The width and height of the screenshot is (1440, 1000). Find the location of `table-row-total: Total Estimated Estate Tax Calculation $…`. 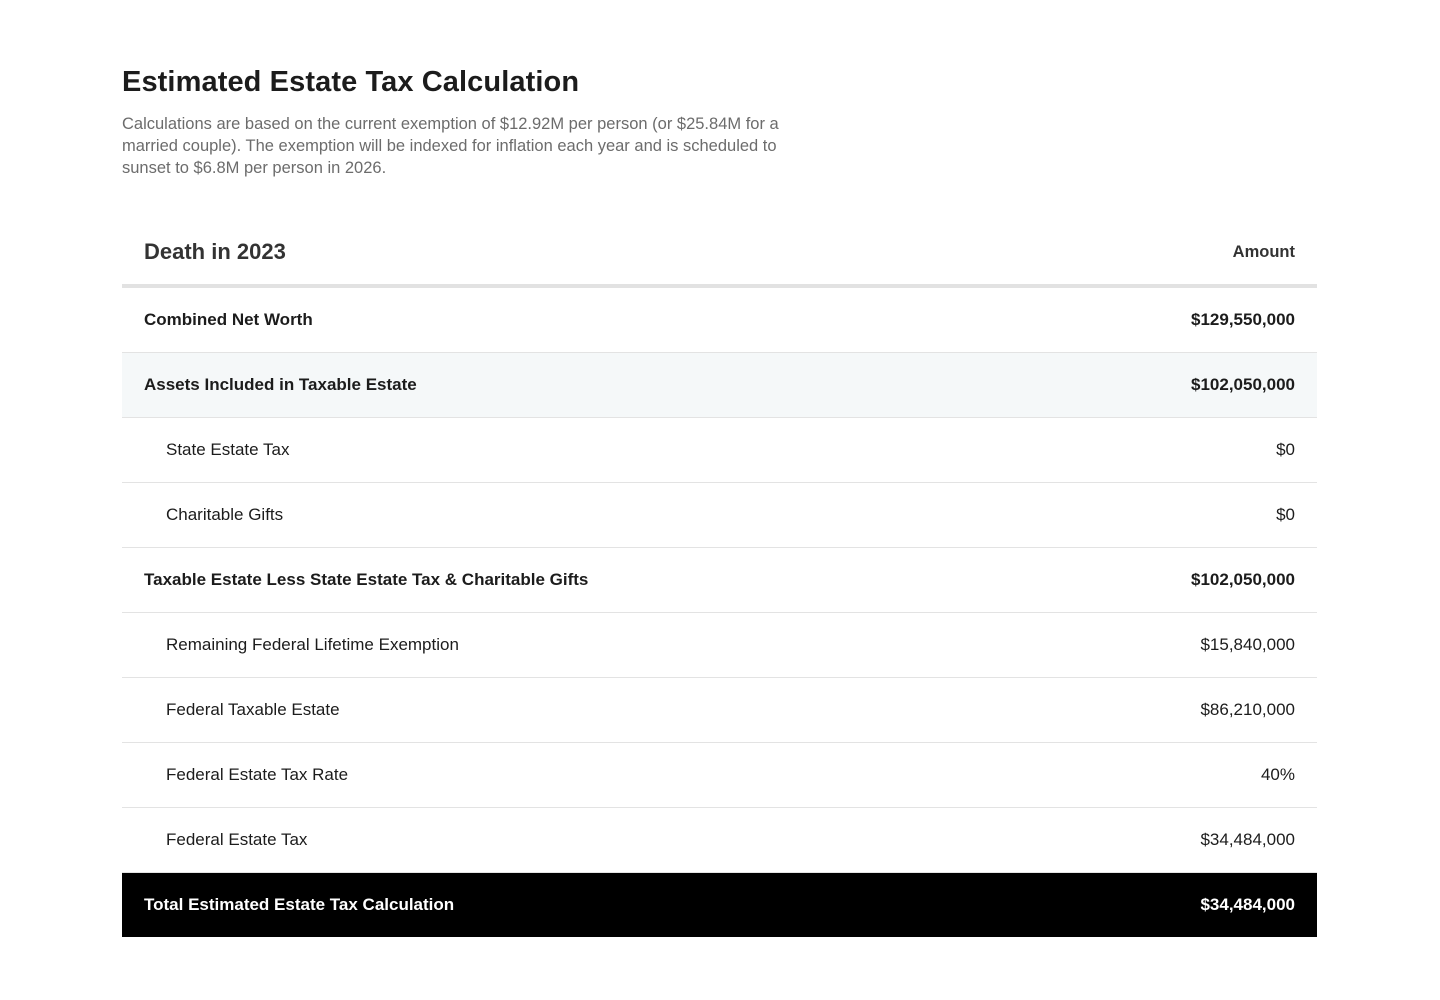

table-row-total: Total Estimated Estate Tax Calculation $… is located at coordinates (719, 905).